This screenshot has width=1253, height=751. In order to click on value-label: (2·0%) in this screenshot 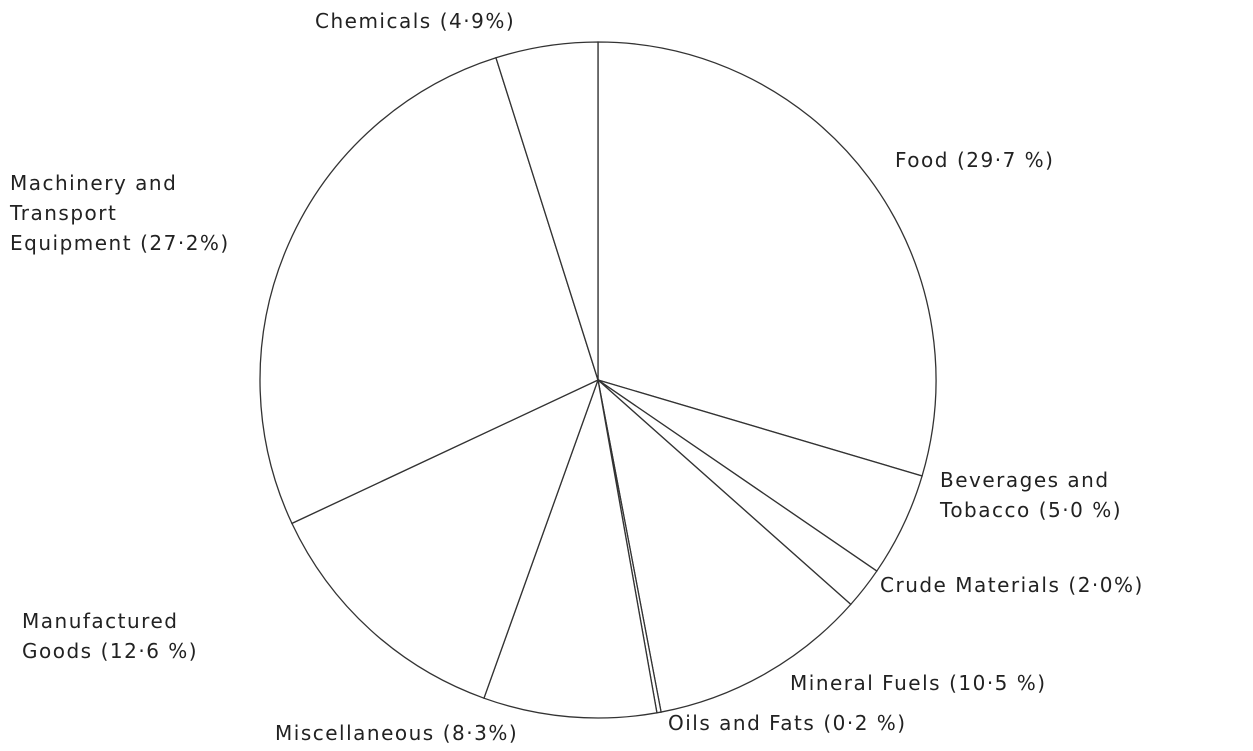, I will do `click(1106, 585)`.